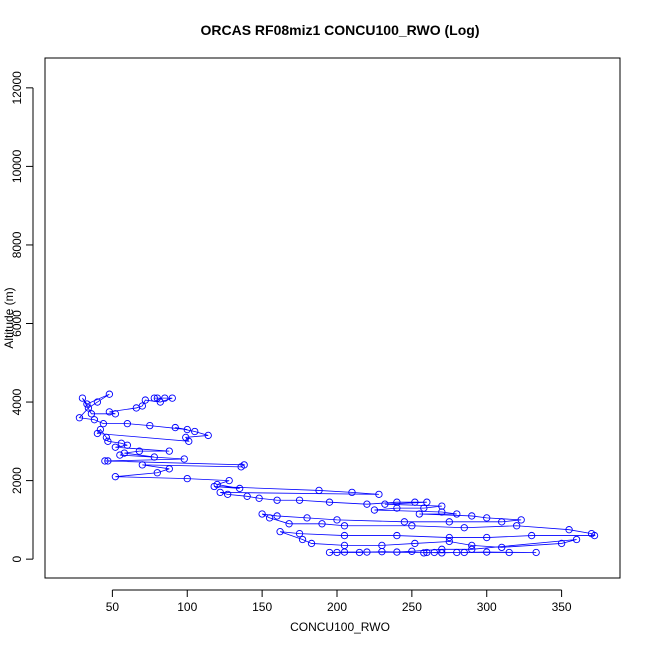 The height and width of the screenshot is (655, 650). I want to click on y-tick-label: 10000, so click(17, 166).